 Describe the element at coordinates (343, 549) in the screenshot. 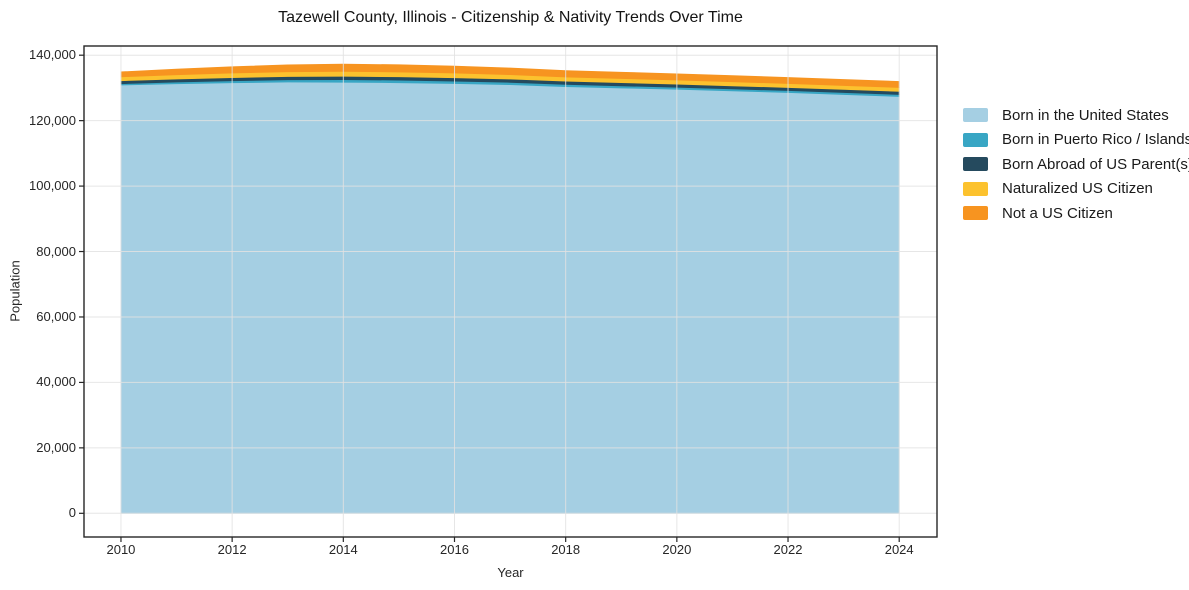

I see `x-tick-label: 2014` at that location.